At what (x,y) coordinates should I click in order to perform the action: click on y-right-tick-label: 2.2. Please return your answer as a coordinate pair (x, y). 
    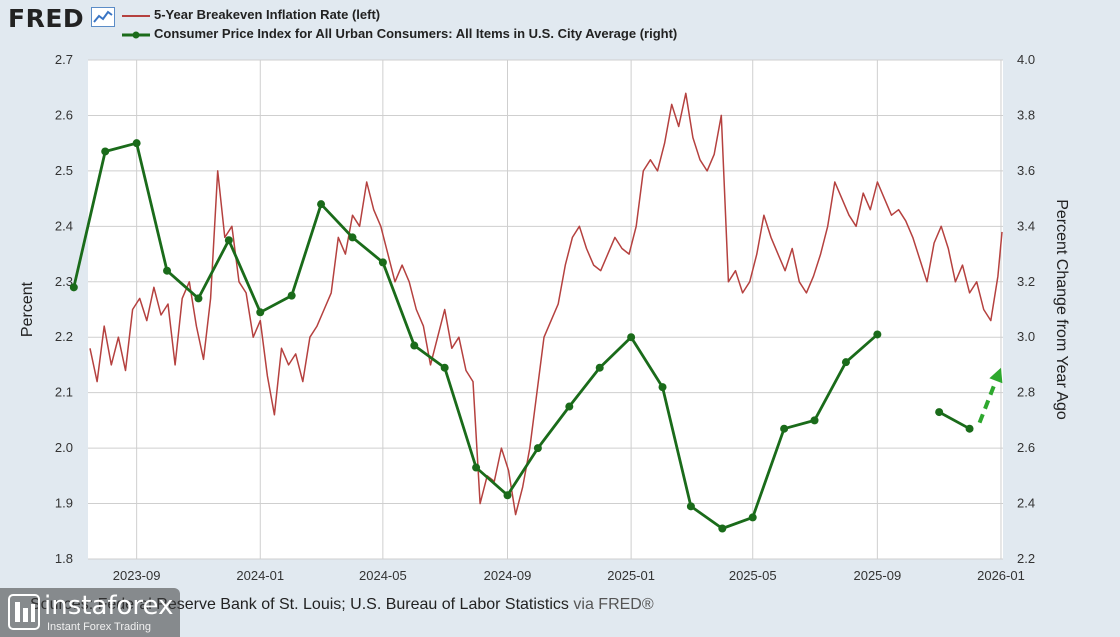
    Looking at the image, I should click on (1026, 558).